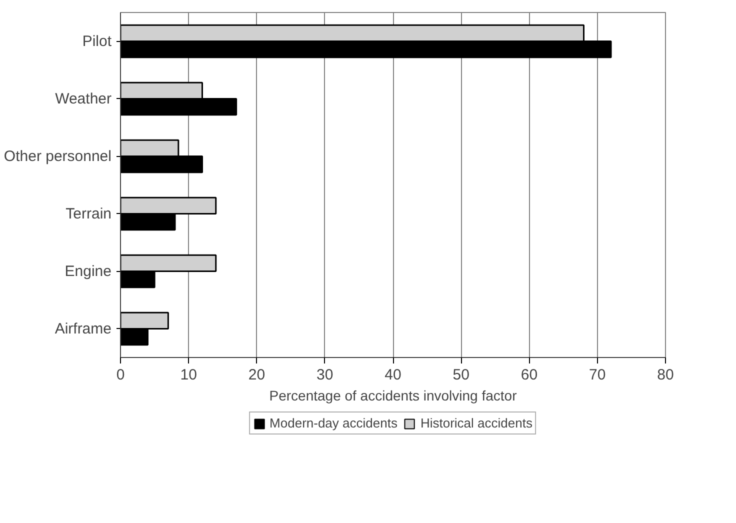 This screenshot has height=523, width=736. Describe the element at coordinates (97, 41) in the screenshot. I see `y-tick-label: Pilot` at that location.